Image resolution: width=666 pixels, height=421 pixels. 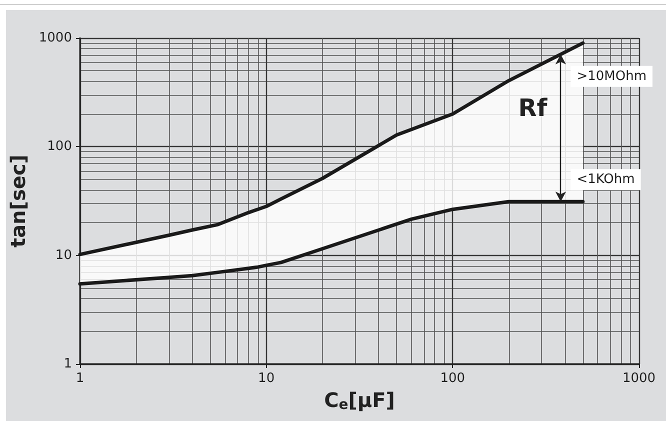 What do you see at coordinates (453, 378) in the screenshot?
I see `x-tick-label: 100` at bounding box center [453, 378].